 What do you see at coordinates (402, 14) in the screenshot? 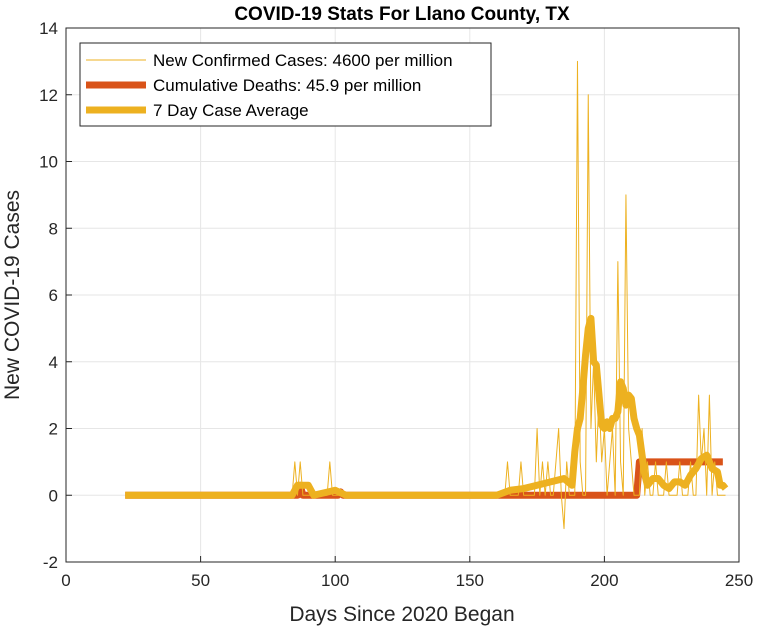
I see `chart-title: COVID-19 Stats For Llano County, TX` at bounding box center [402, 14].